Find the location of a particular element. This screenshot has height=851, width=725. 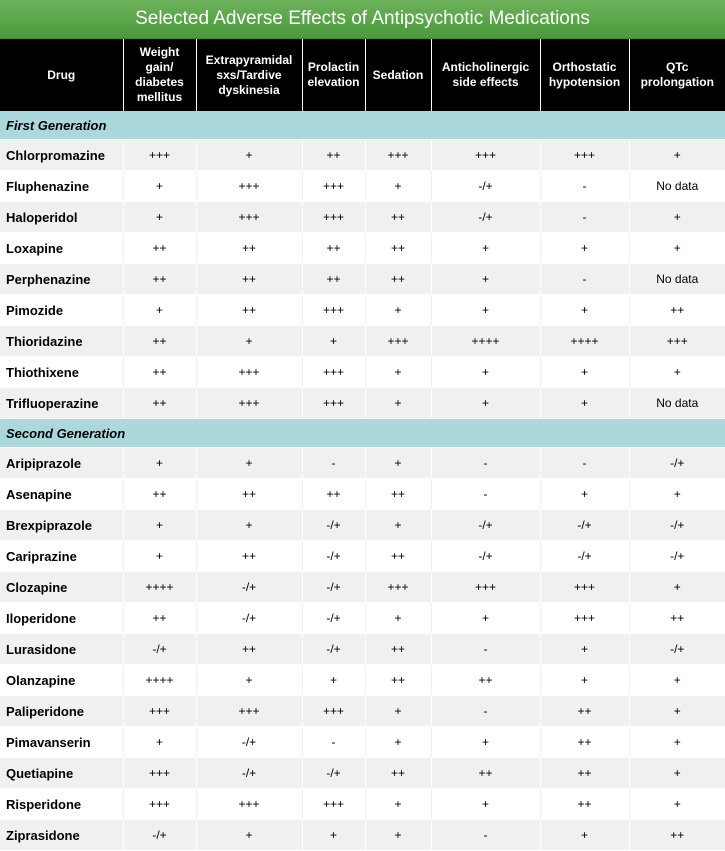

column-header-sedation: Sedation is located at coordinates (397, 75).